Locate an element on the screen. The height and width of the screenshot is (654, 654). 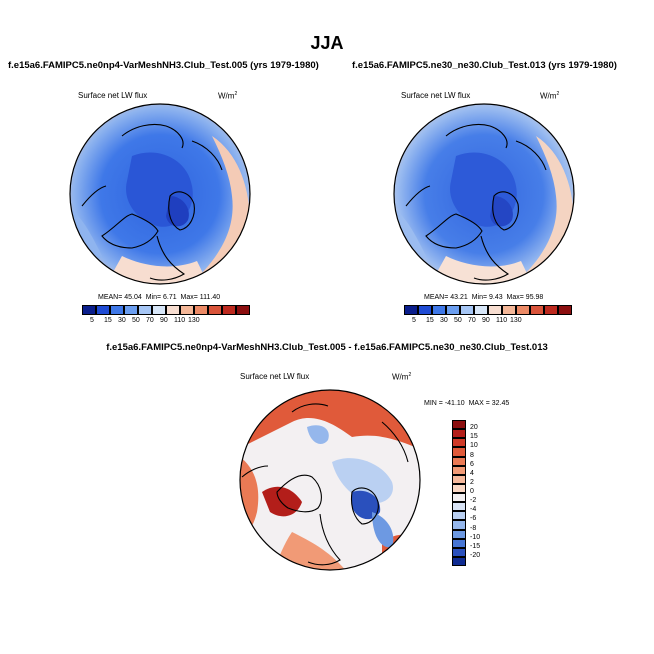
polar-map-left is located at coordinates (160, 194).